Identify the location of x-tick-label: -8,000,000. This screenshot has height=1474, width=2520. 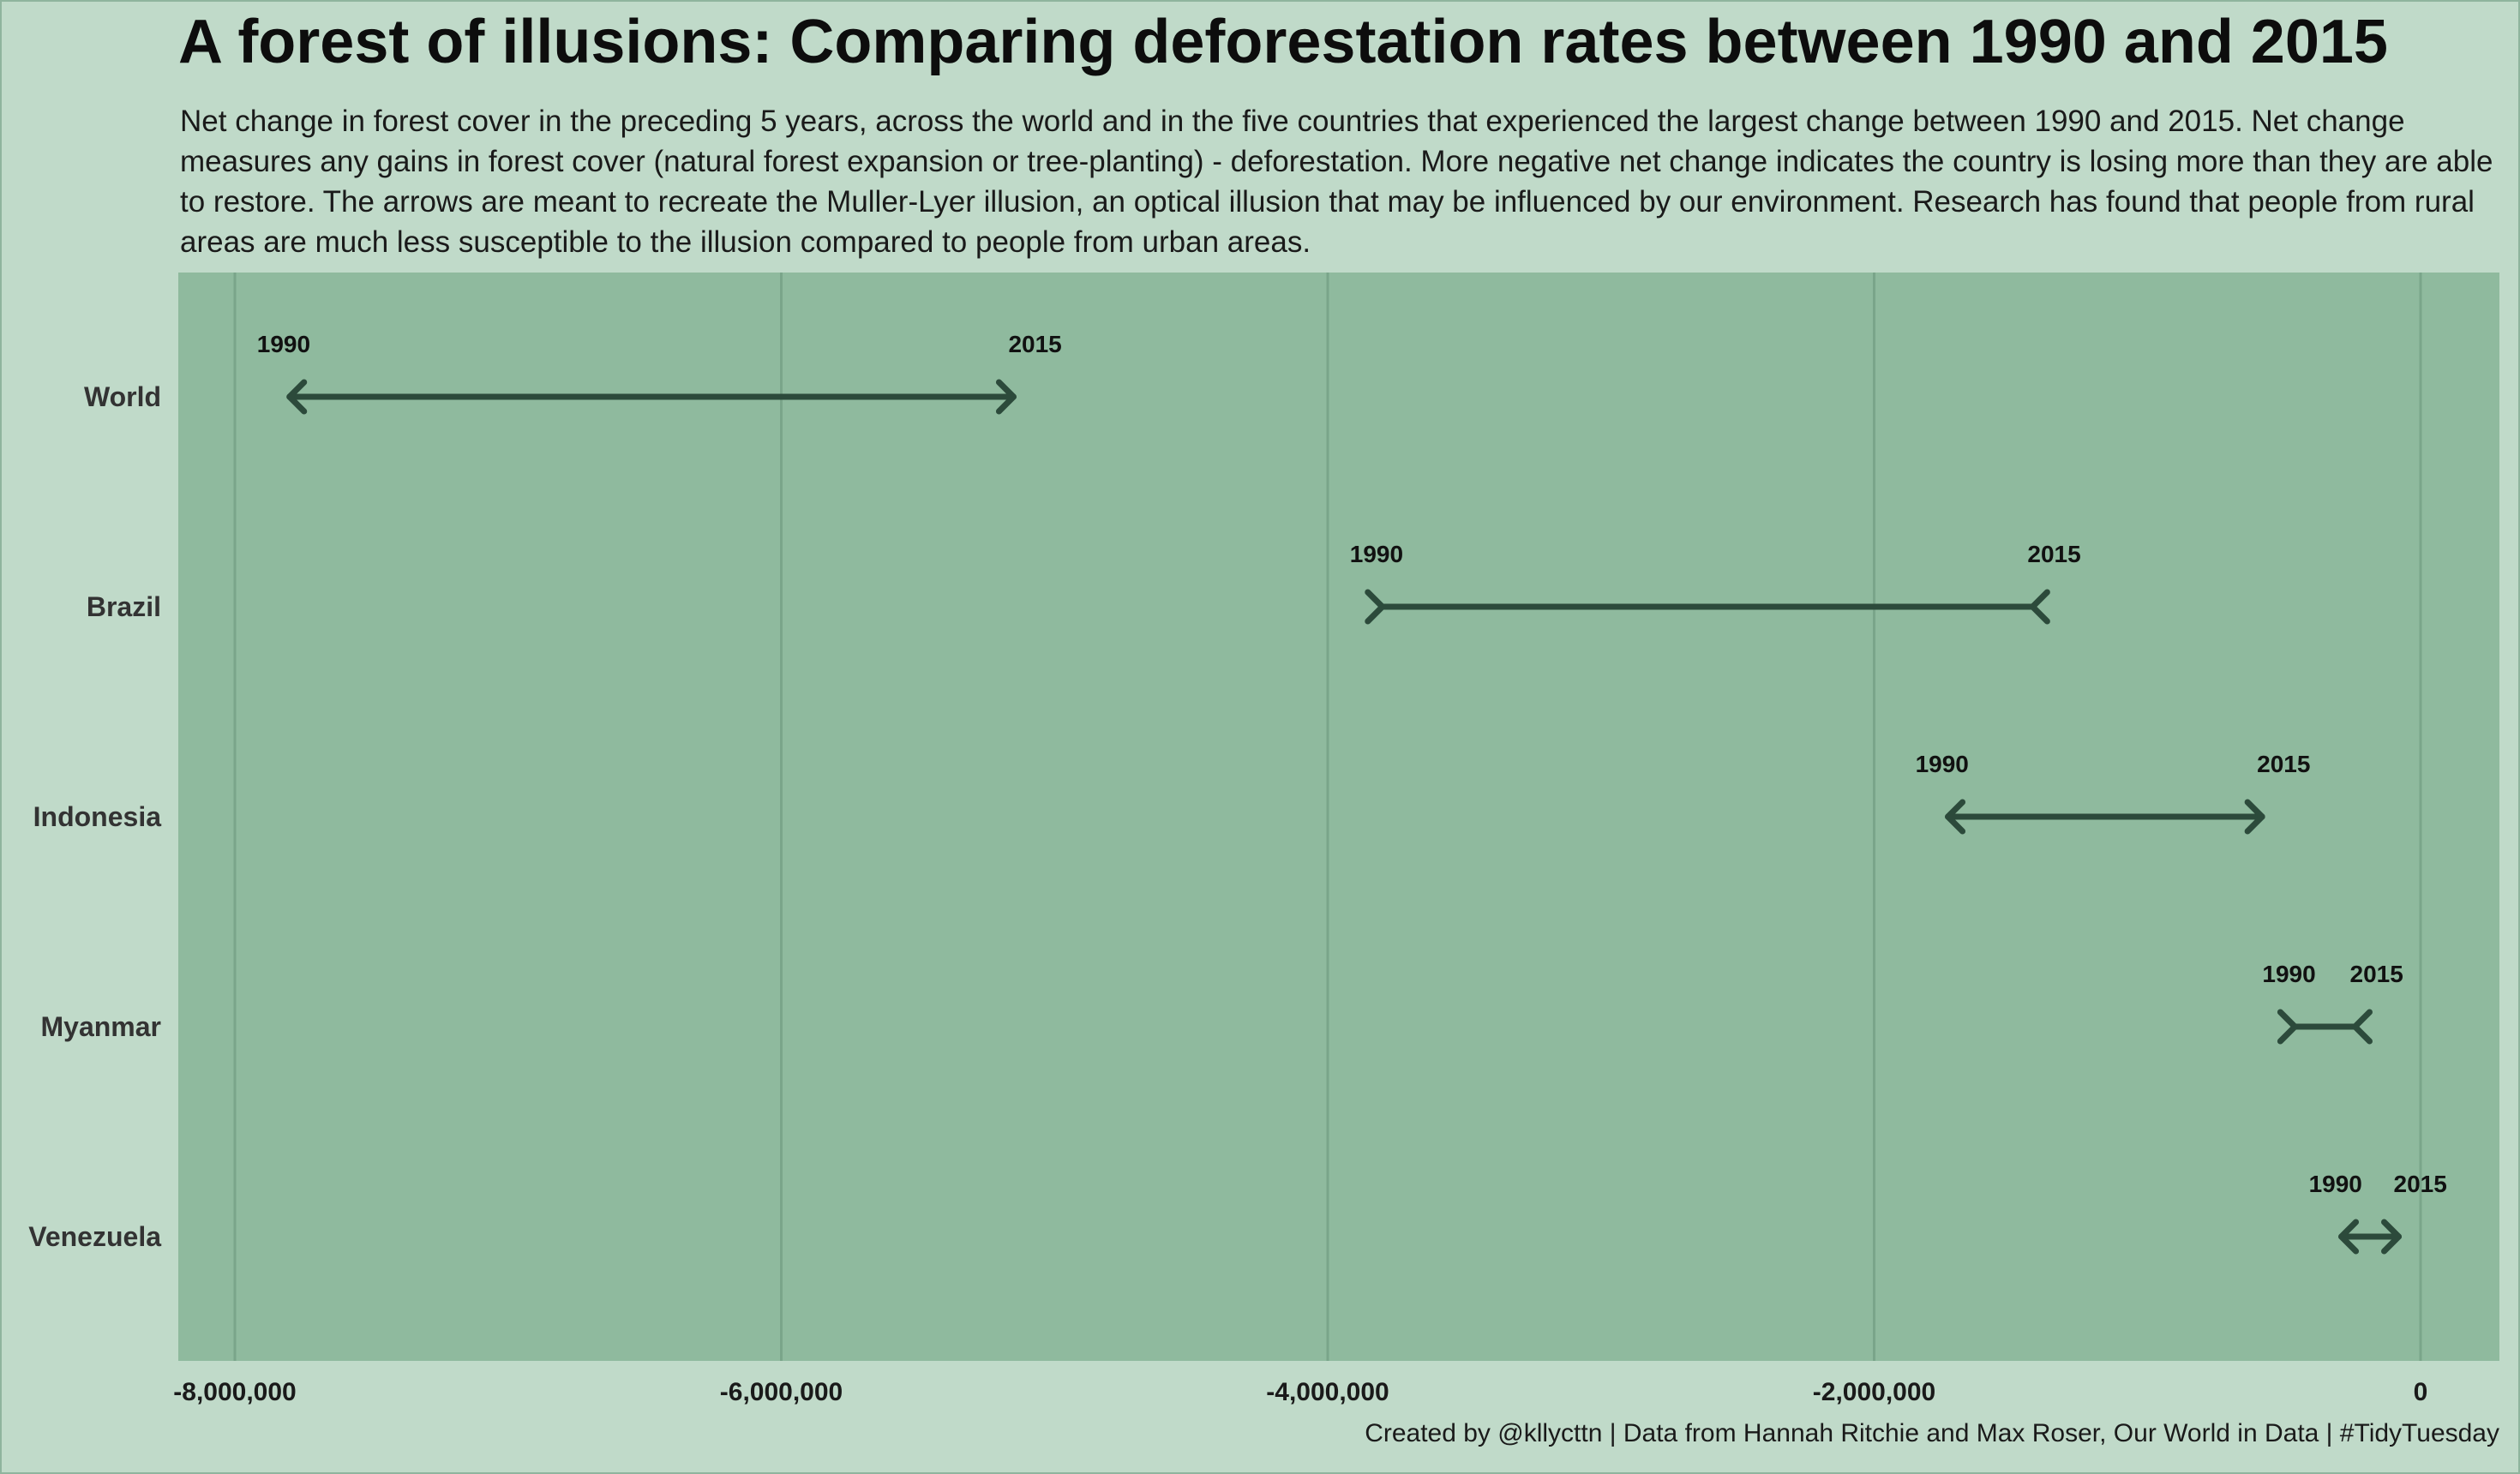
(235, 1392).